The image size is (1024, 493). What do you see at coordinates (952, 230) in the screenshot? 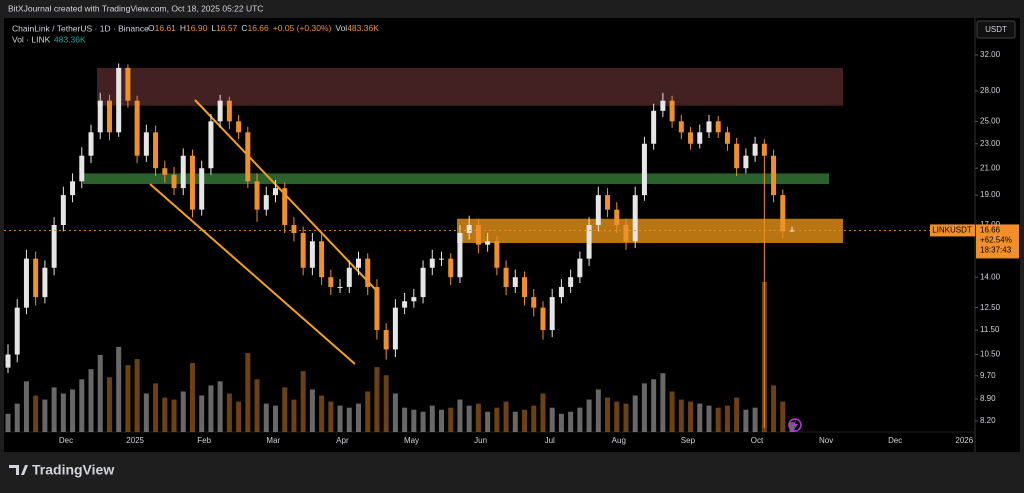
I see `symbol-box` at bounding box center [952, 230].